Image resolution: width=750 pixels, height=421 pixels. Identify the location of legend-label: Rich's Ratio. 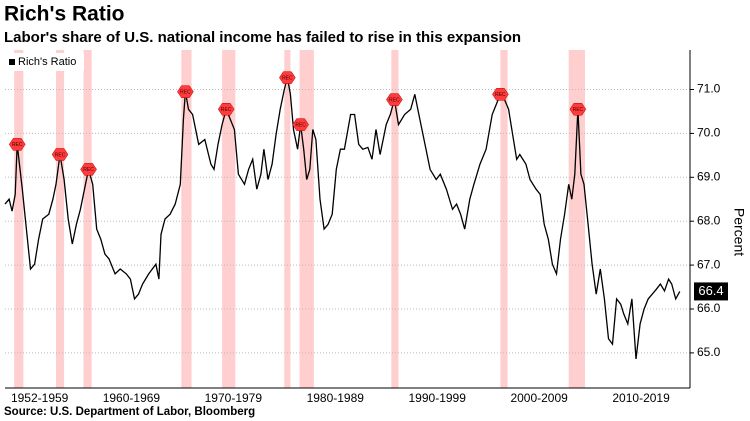
(47, 62).